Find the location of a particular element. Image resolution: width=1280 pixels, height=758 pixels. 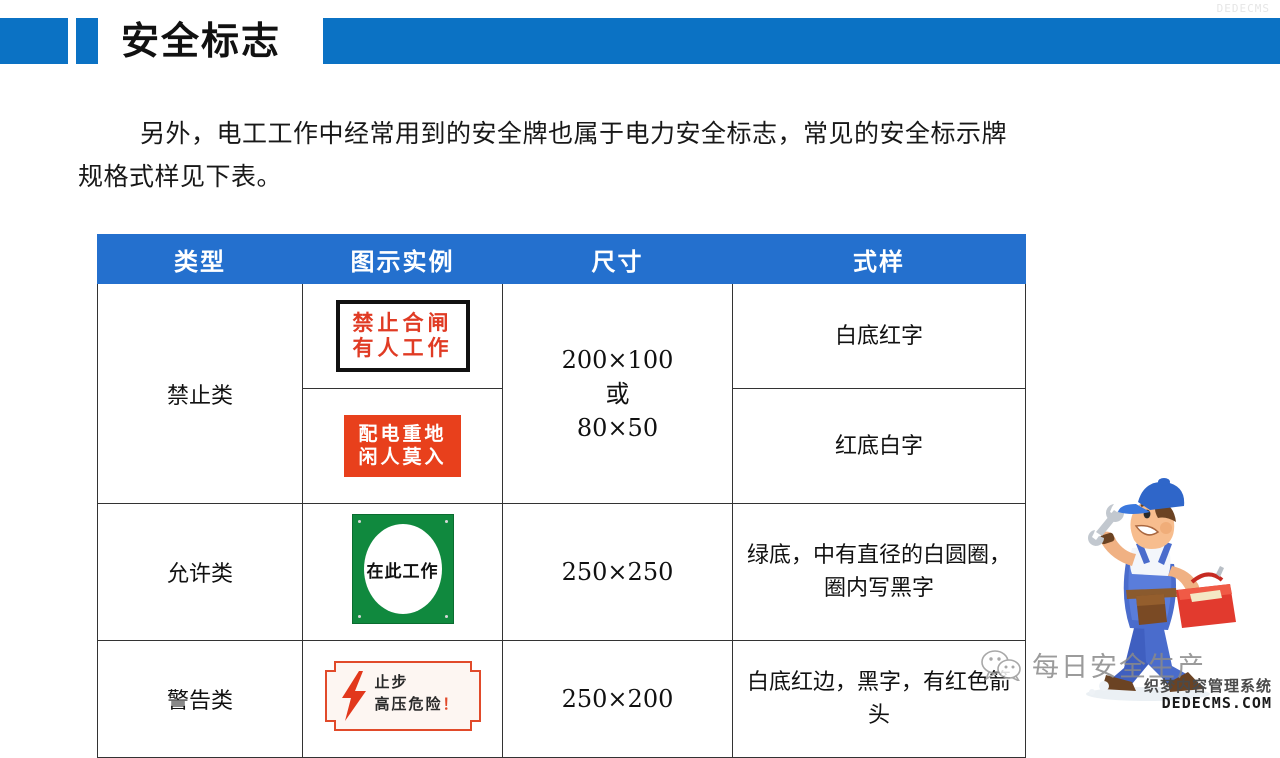

intro-paragraph-line-2: 规格式样见下表。 is located at coordinates (180, 176).